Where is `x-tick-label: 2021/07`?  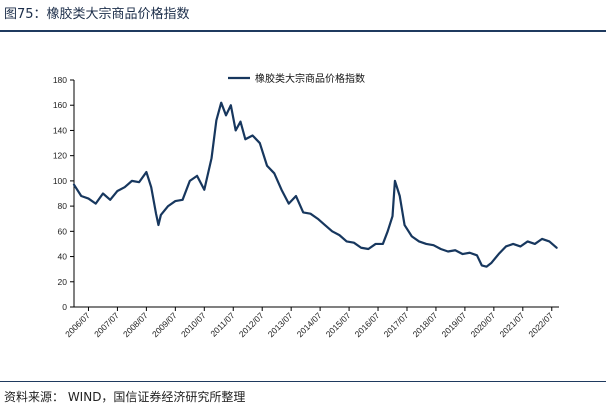 x-tick-label: 2021/07 is located at coordinates (511, 324).